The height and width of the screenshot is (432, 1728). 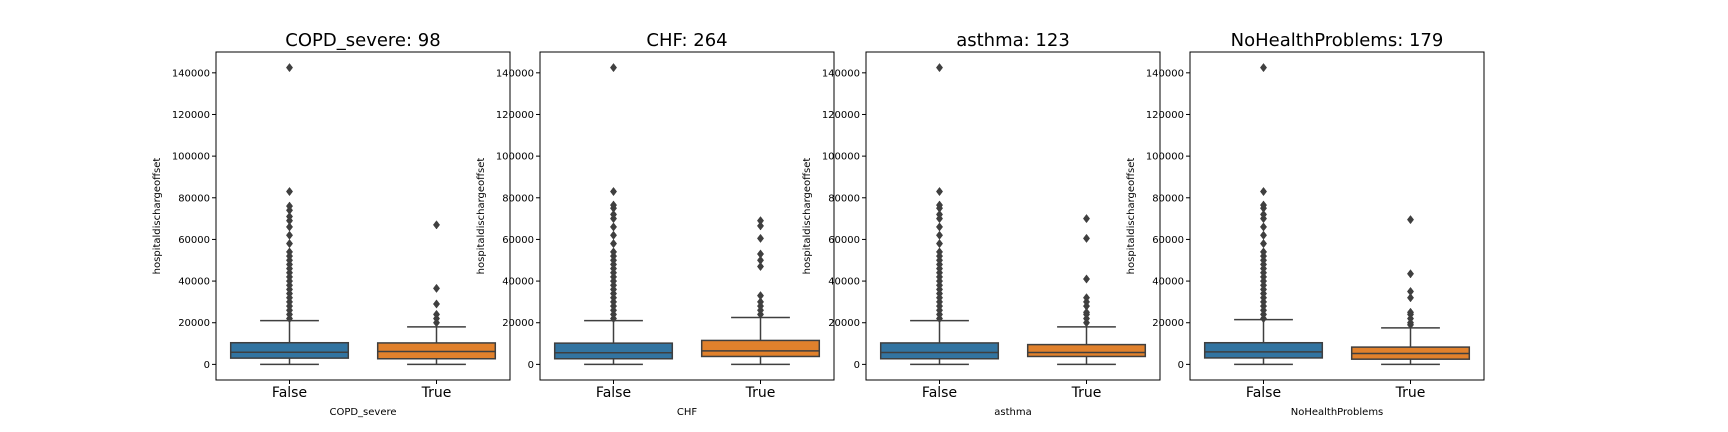 What do you see at coordinates (362, 40) in the screenshot?
I see `chart-title: COPD_severe: 98` at bounding box center [362, 40].